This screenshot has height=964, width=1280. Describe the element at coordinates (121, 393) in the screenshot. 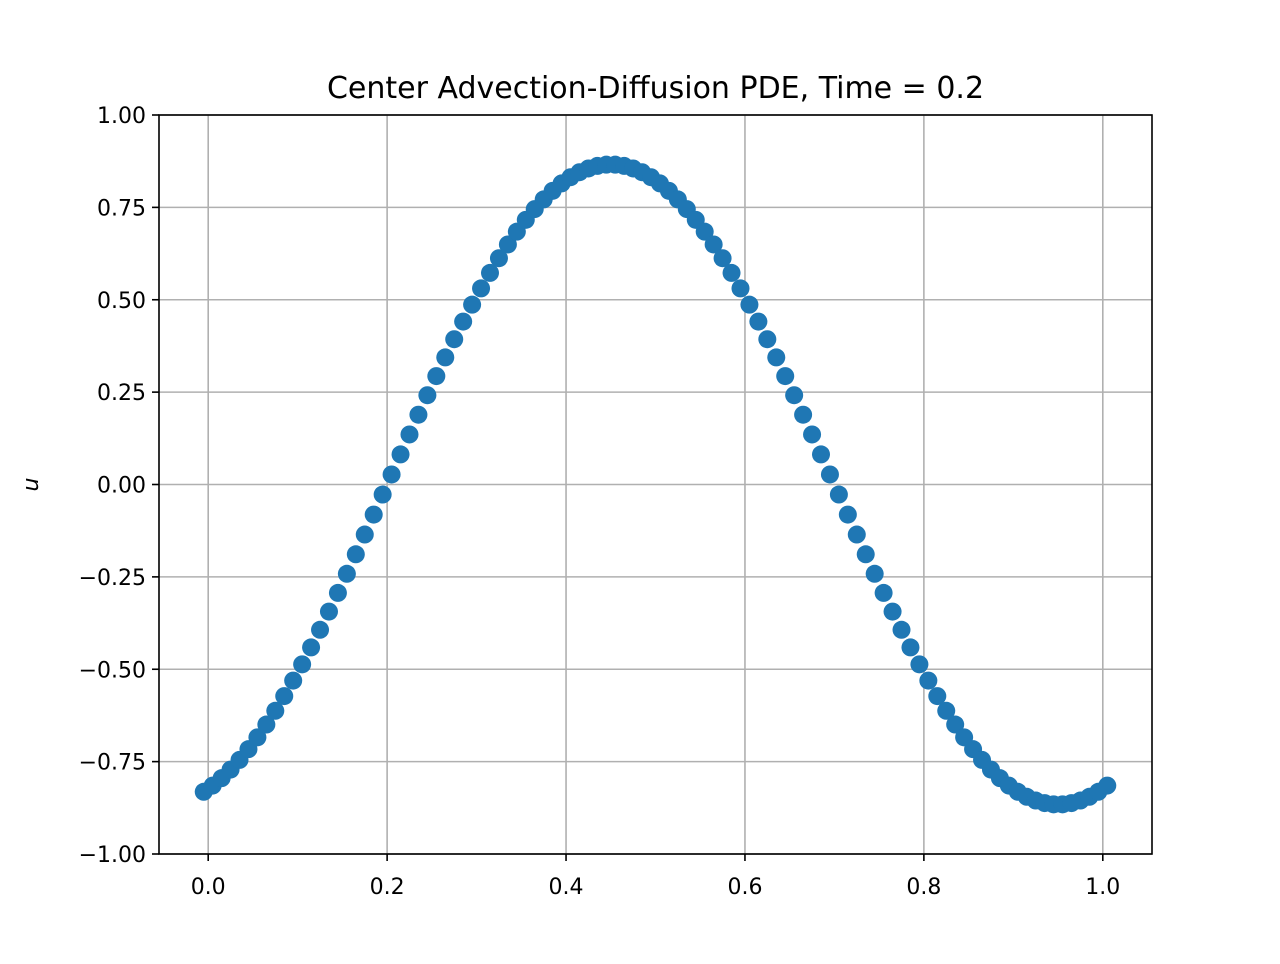

I see `y-tick-label: 0.25` at that location.